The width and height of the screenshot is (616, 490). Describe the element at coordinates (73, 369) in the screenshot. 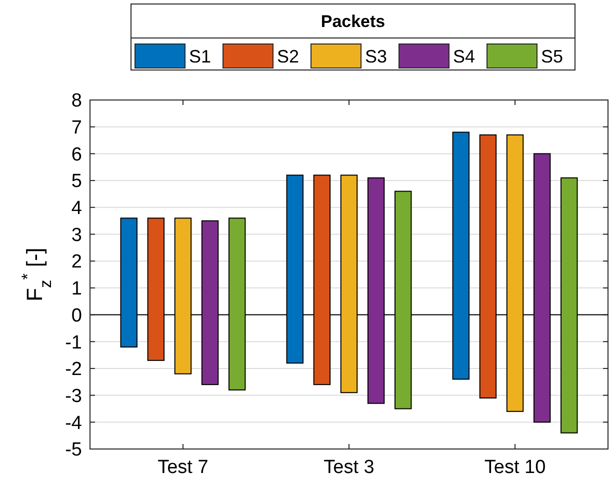

I see `y-tick-label: -2` at that location.